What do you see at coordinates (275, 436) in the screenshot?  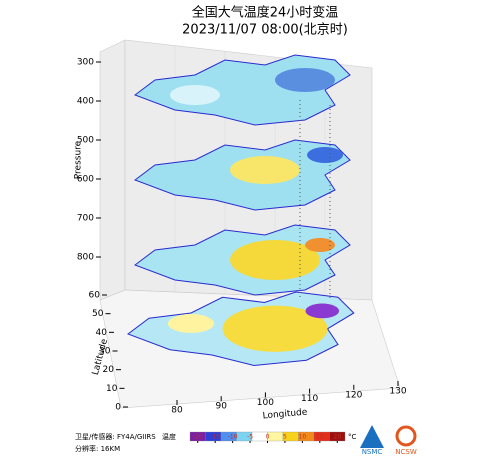 I see `colorbar-segment` at bounding box center [275, 436].